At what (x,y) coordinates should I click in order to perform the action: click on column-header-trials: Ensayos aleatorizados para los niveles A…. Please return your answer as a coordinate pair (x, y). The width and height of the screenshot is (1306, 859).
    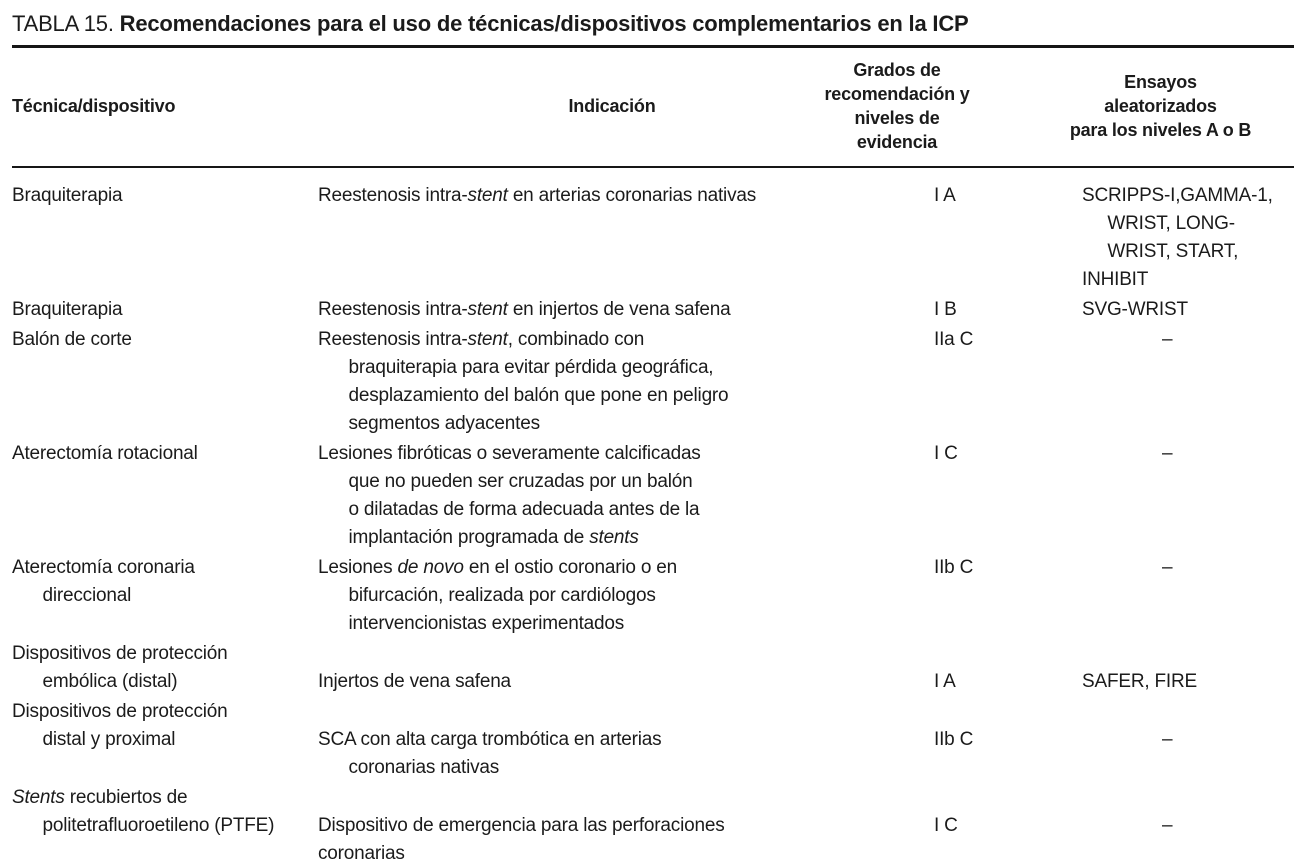
    Looking at the image, I should click on (1138, 107).